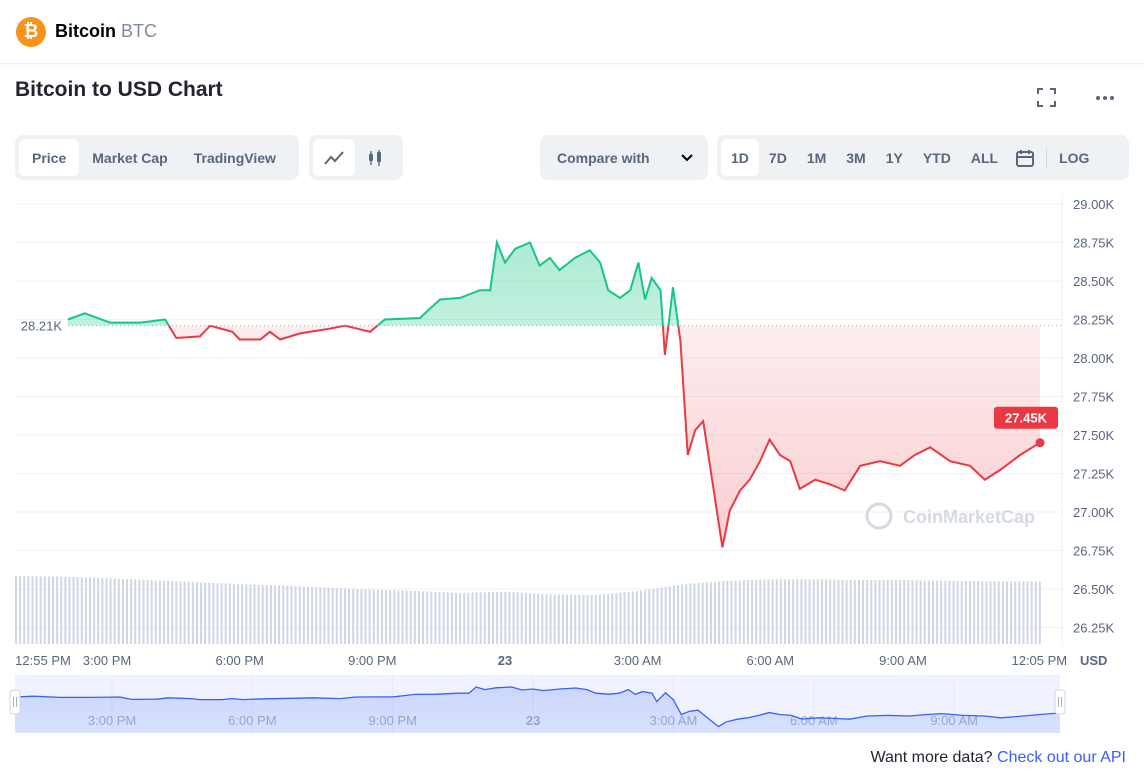 The height and width of the screenshot is (775, 1144). I want to click on range-1d: 1D, so click(740, 157).